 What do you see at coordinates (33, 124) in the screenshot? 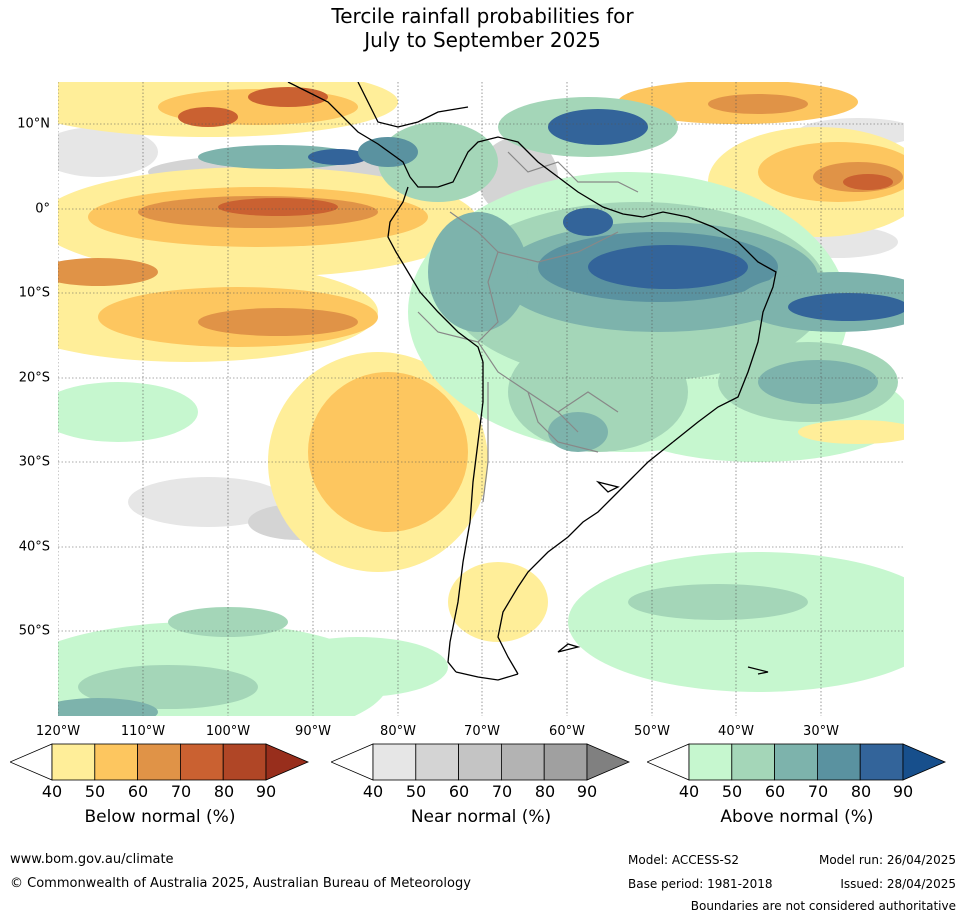
I see `lat-label-10n: 10°N` at bounding box center [33, 124].